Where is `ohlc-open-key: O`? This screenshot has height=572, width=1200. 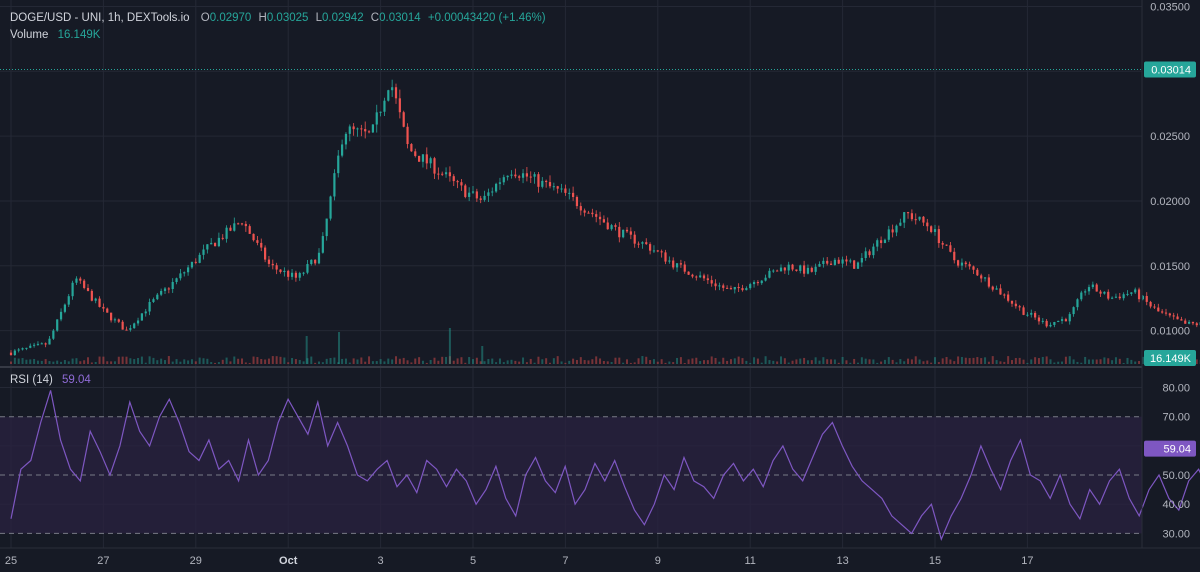 ohlc-open-key: O is located at coordinates (205, 18).